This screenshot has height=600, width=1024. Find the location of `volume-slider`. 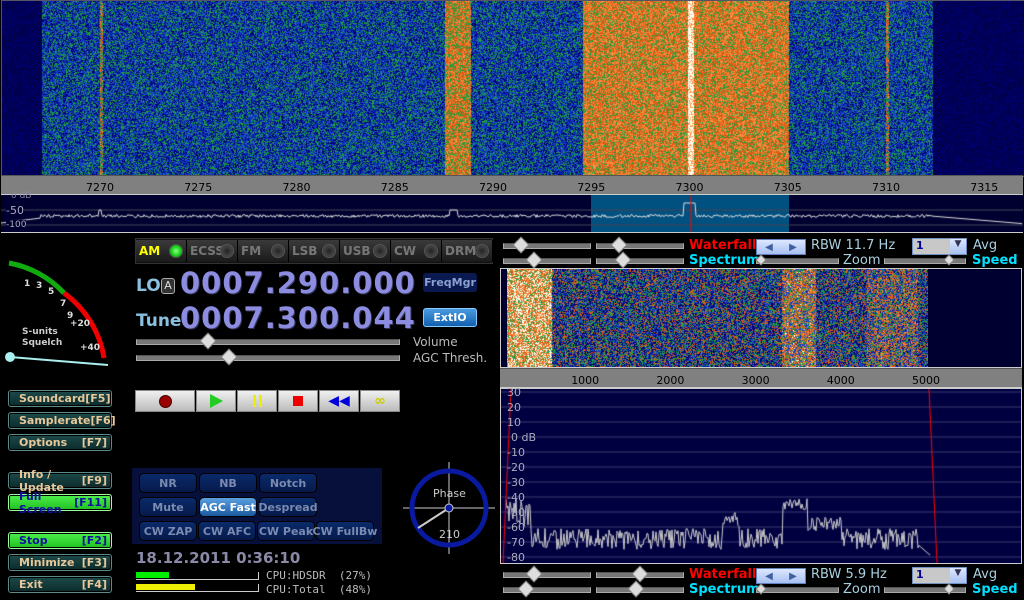

volume-slider is located at coordinates (268, 341).